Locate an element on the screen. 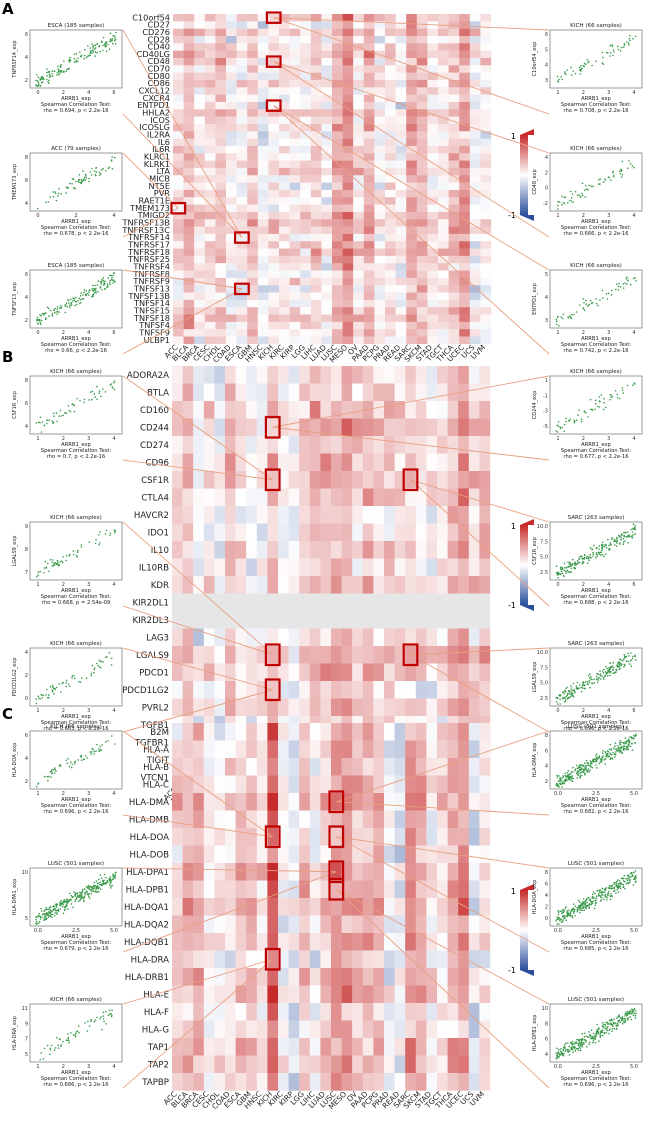  x-tick-label: 1 is located at coordinates (37, 585).